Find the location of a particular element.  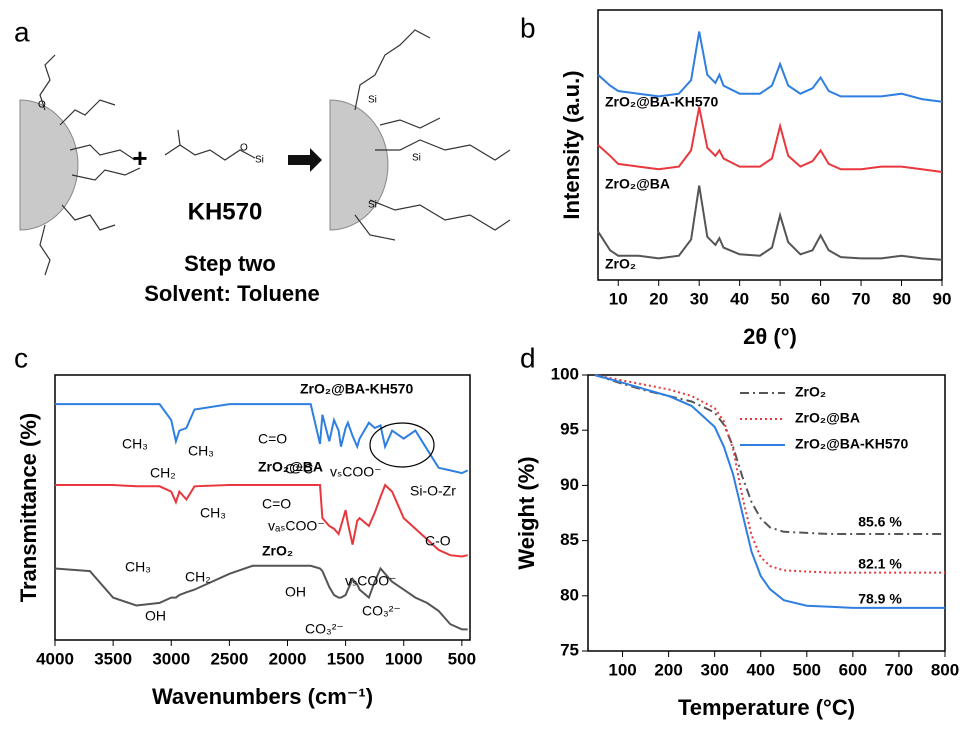

x-tick-label: 4000 is located at coordinates (55, 658).